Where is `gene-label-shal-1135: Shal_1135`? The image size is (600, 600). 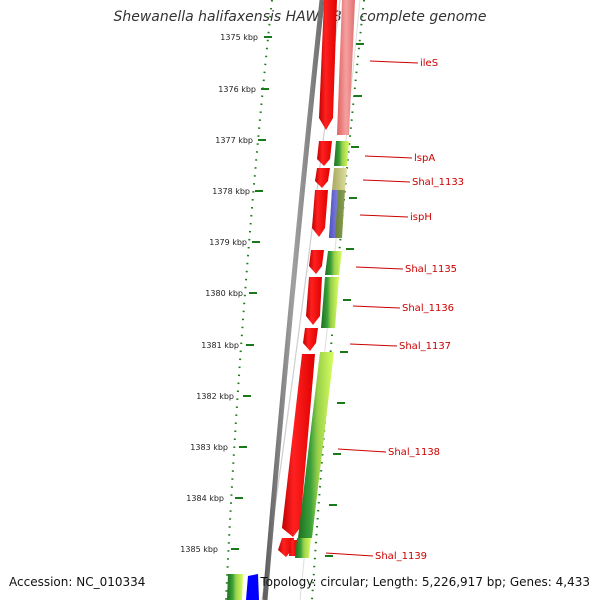 gene-label-shal-1135: Shal_1135 is located at coordinates (431, 269).